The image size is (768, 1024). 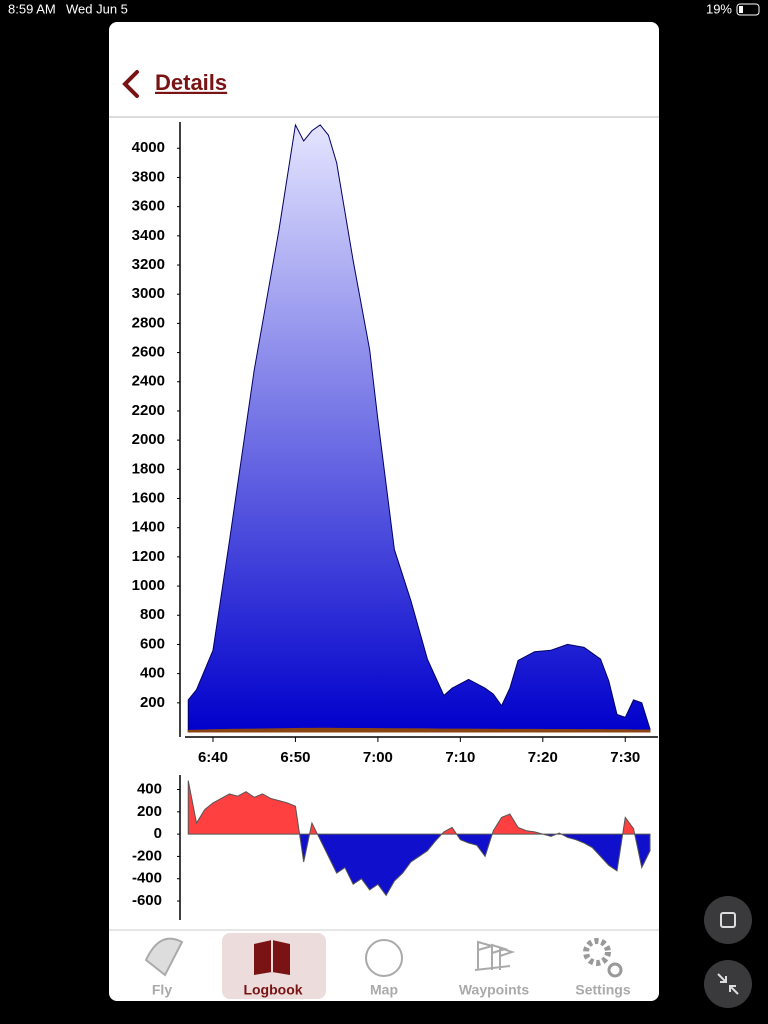 I want to click on y-tick-label: 2400, so click(x=148, y=381).